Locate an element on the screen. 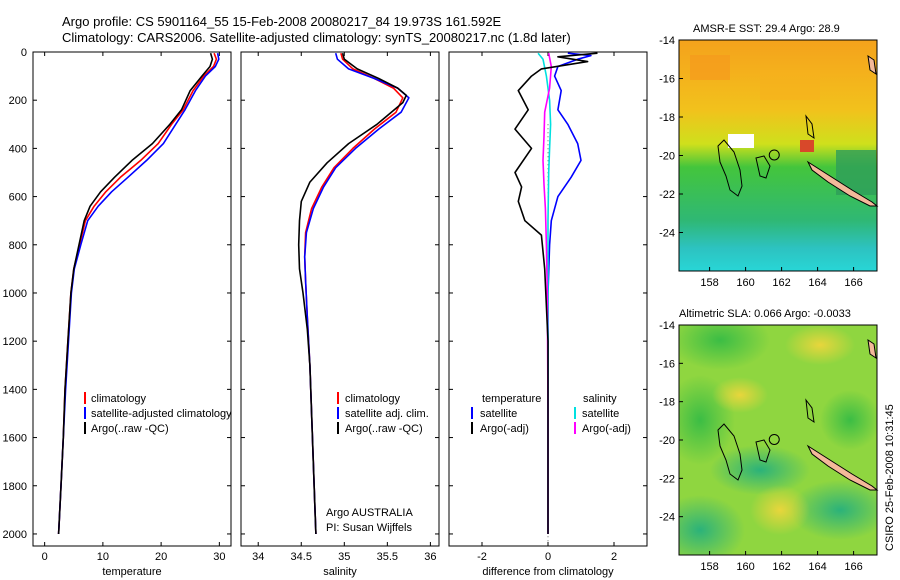 This screenshot has width=900, height=580. sst-map: 158 160 162 164 166 -14 -16 -18 -20 -22 -24 is located at coordinates (769, 162).